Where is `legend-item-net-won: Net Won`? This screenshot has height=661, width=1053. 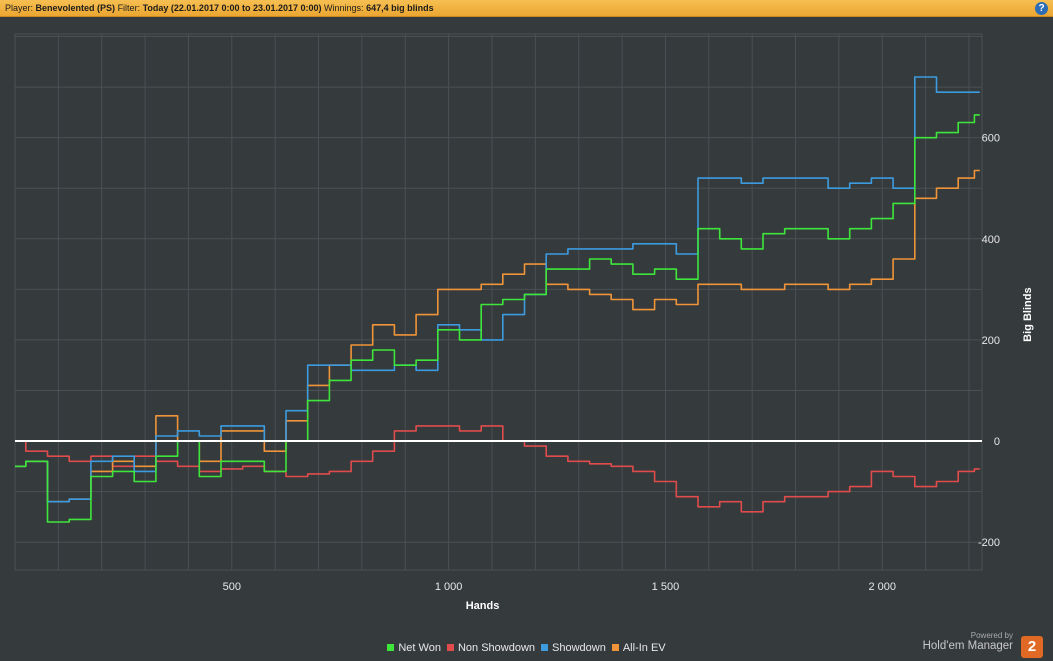 legend-item-net-won: Net Won is located at coordinates (414, 648).